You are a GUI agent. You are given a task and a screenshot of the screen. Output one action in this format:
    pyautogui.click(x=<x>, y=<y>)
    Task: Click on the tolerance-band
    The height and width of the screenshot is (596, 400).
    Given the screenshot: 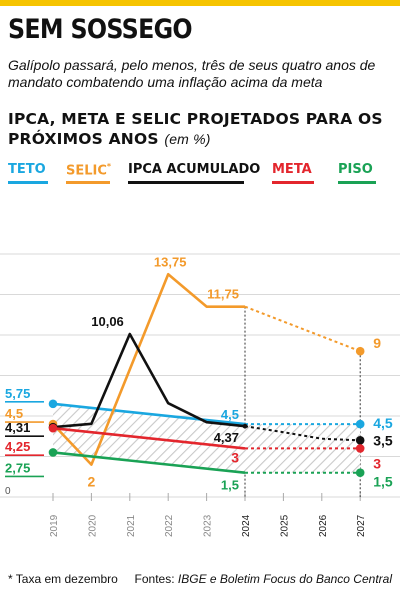 What is the action you would take?
    pyautogui.click(x=207, y=438)
    